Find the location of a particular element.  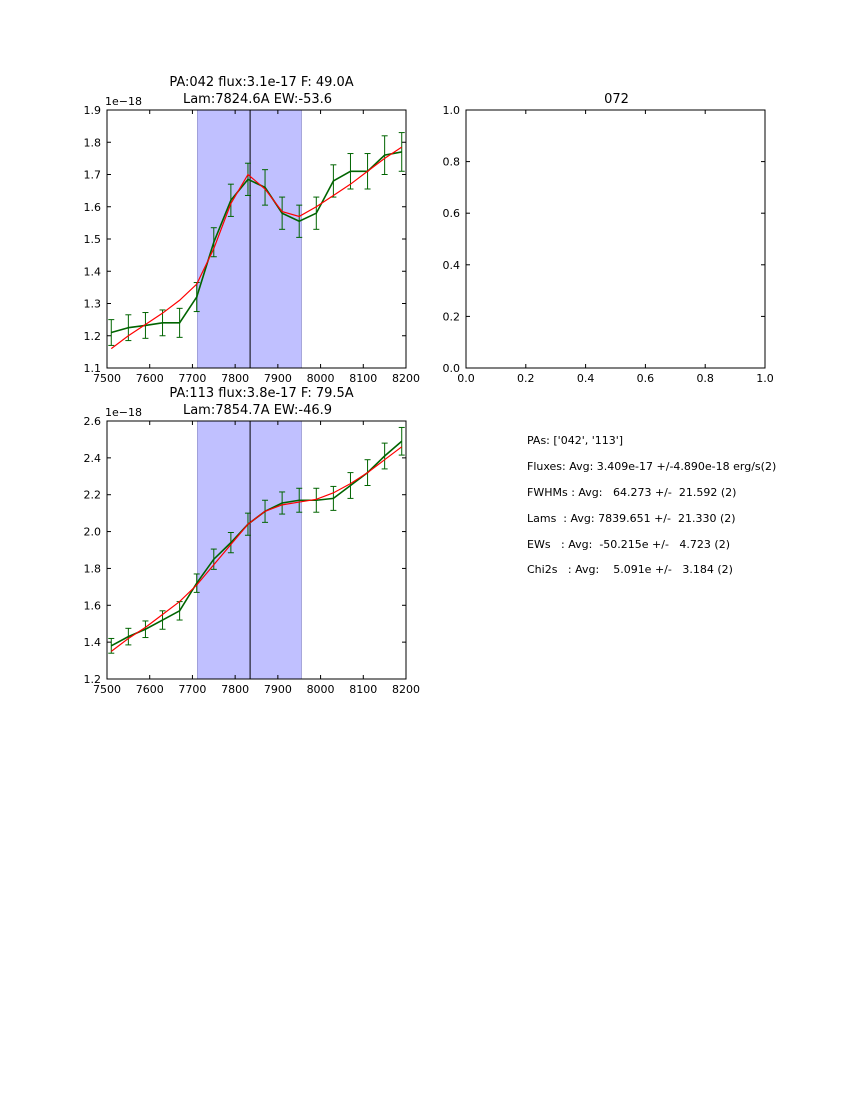

panel-3-fit-line is located at coordinates (256, 549).